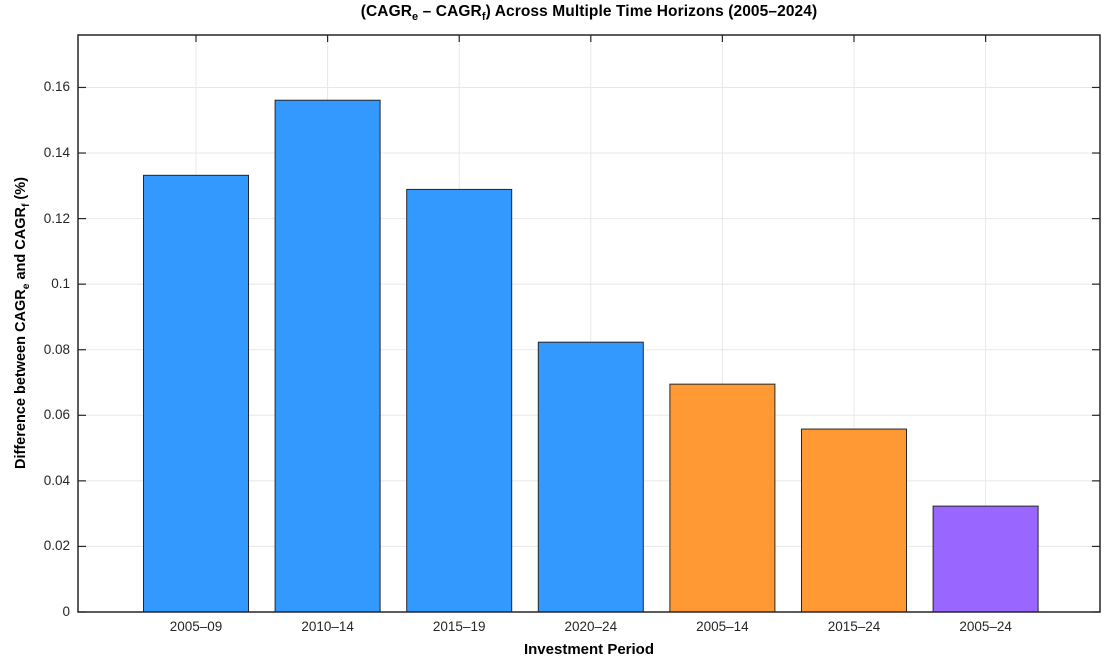 The height and width of the screenshot is (663, 1113). Describe the element at coordinates (56, 546) in the screenshot. I see `y-tick-label: 0.02` at that location.